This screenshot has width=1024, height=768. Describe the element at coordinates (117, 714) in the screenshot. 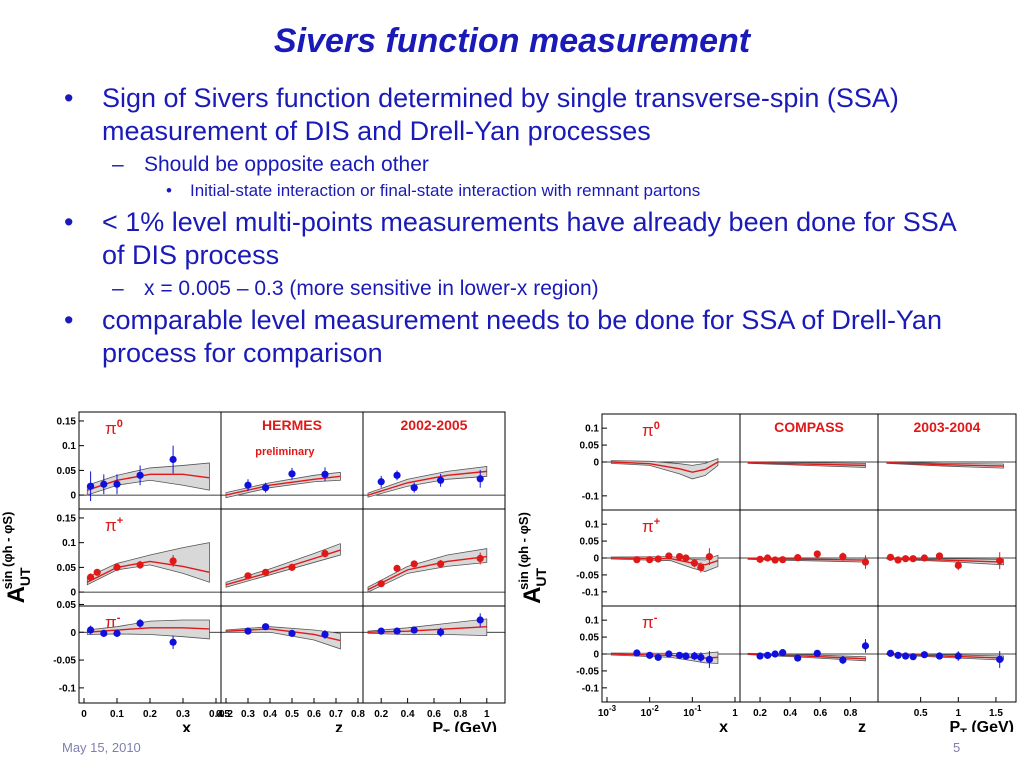

I see `x-tick-label: 0.1` at that location.